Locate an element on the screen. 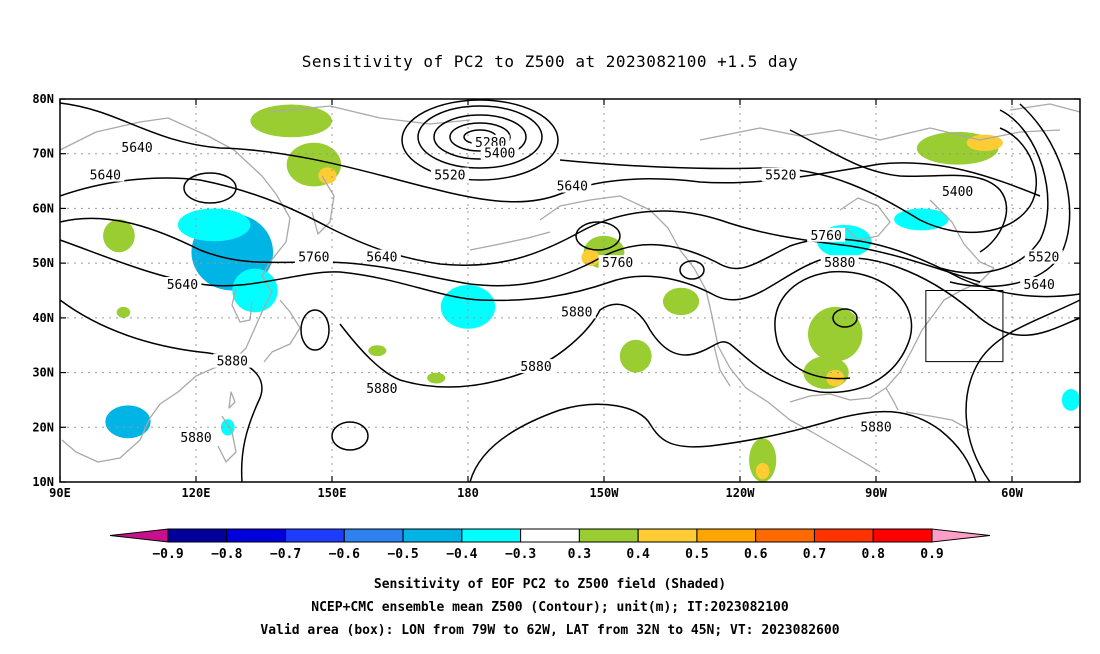 Image resolution: width=1100 pixels, height=654 pixels. colorbar-label: 0.3 is located at coordinates (579, 554).